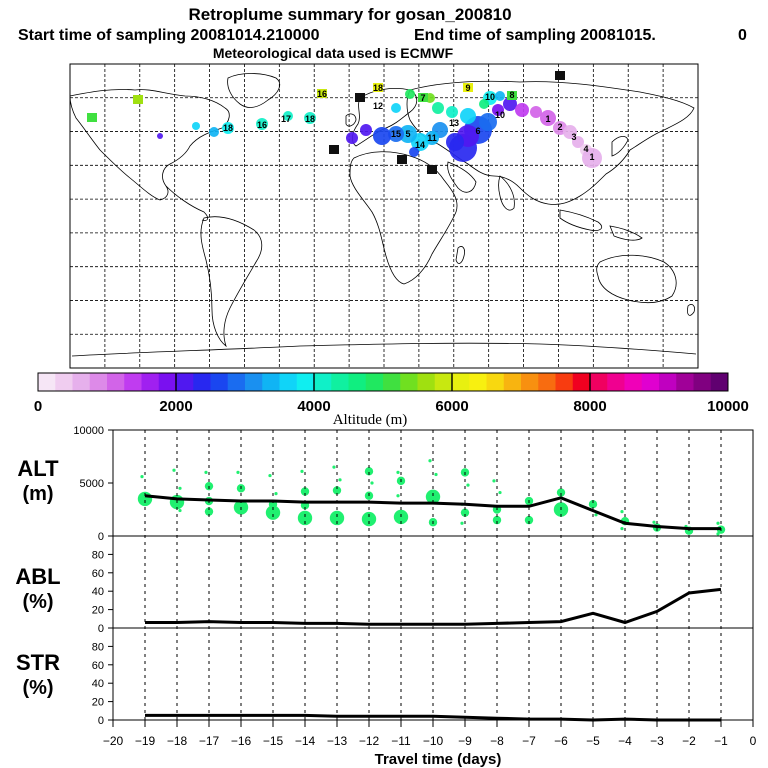 Image resolution: width=768 pixels, height=768 pixels. I want to click on cluster-number-label: 4, so click(585, 149).